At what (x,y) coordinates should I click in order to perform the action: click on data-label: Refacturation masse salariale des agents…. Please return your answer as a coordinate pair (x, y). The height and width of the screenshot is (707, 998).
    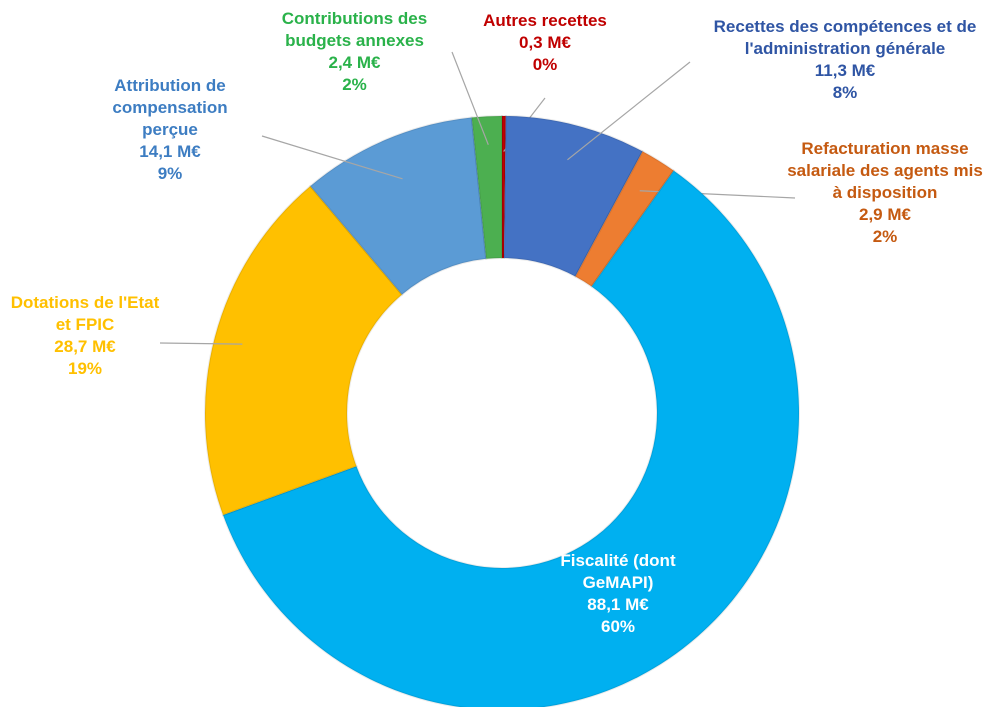
    Looking at the image, I should click on (885, 193).